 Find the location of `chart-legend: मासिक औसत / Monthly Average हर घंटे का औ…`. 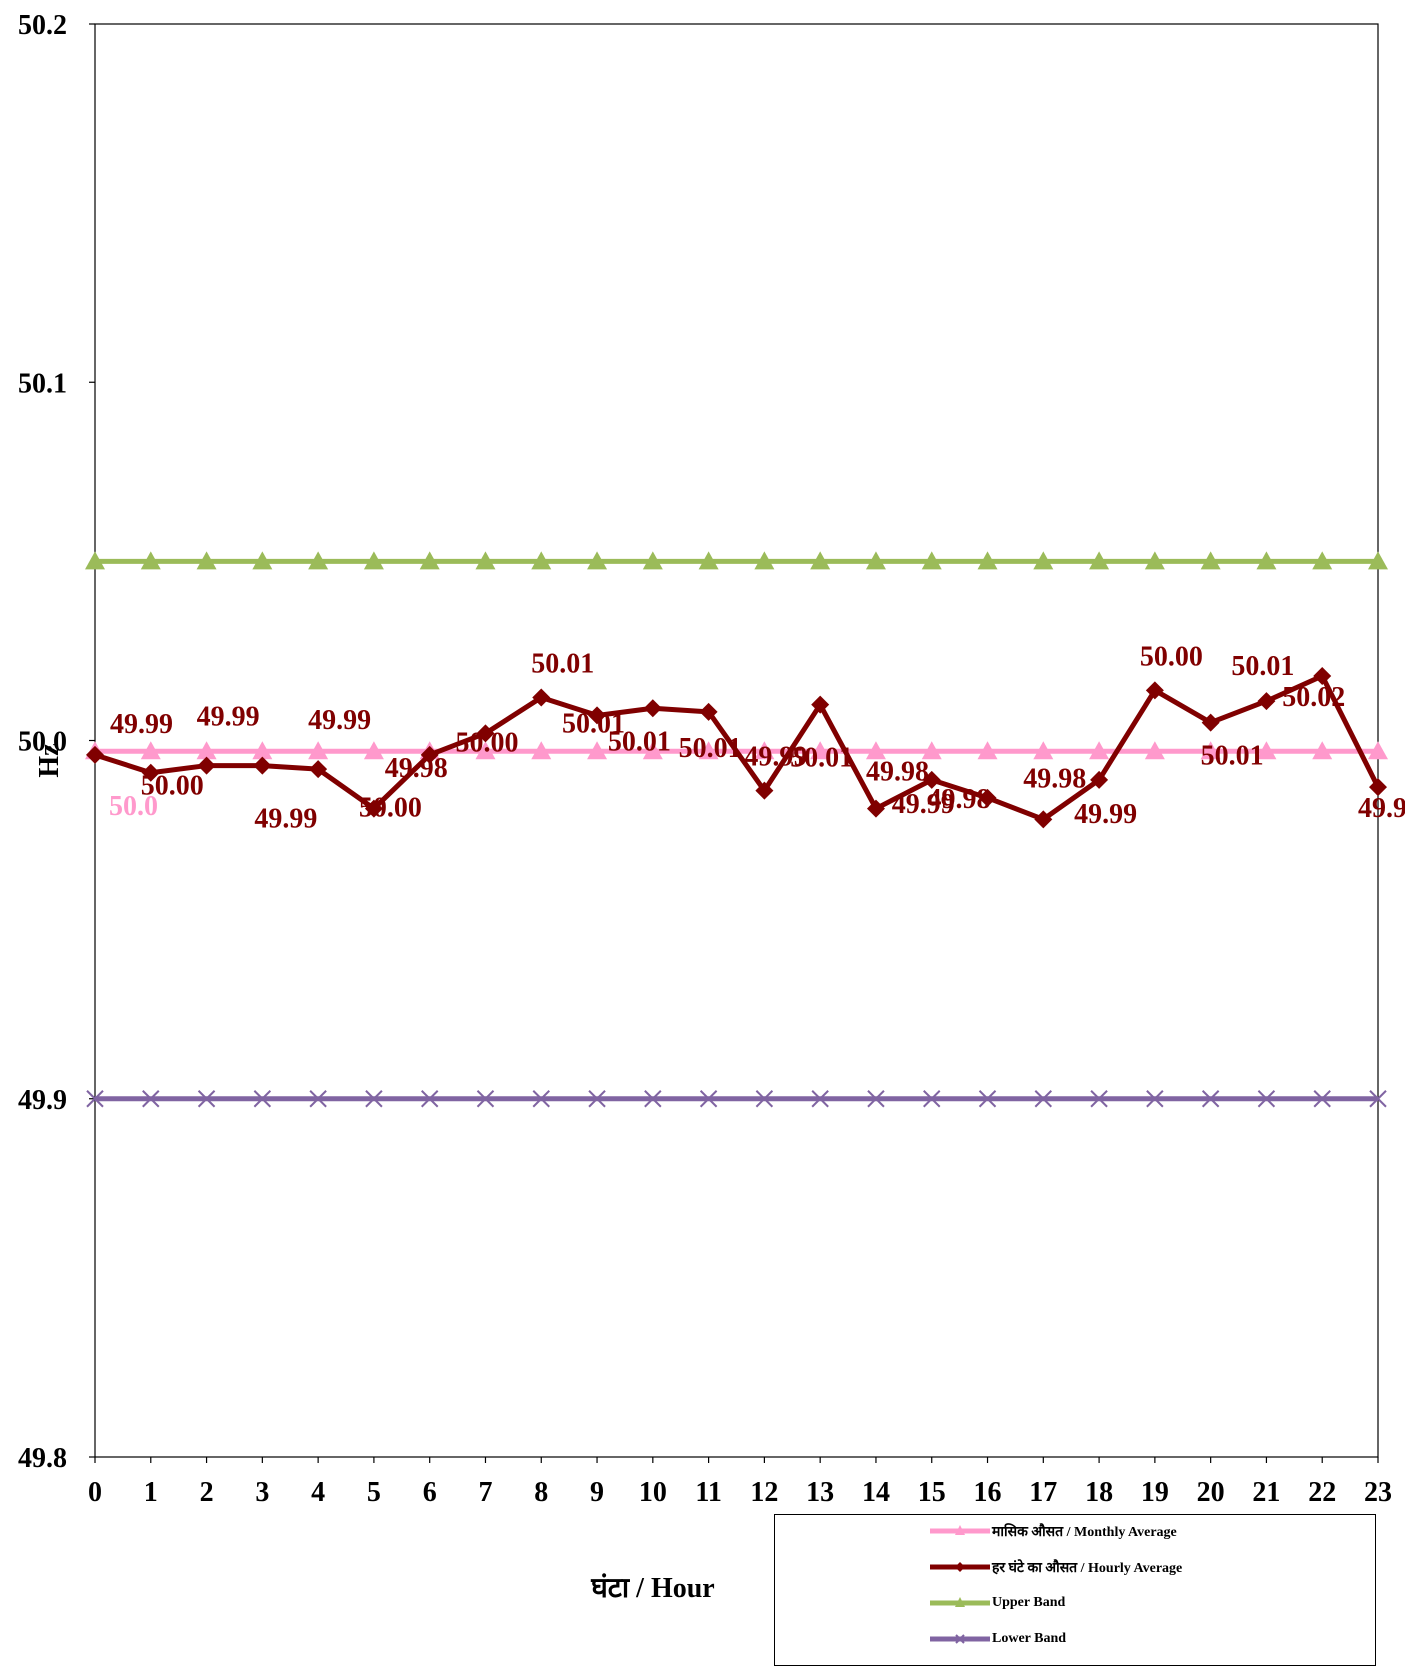

chart-legend: मासिक औसत / Monthly Average हर घंटे का औ… is located at coordinates (1075, 1590).